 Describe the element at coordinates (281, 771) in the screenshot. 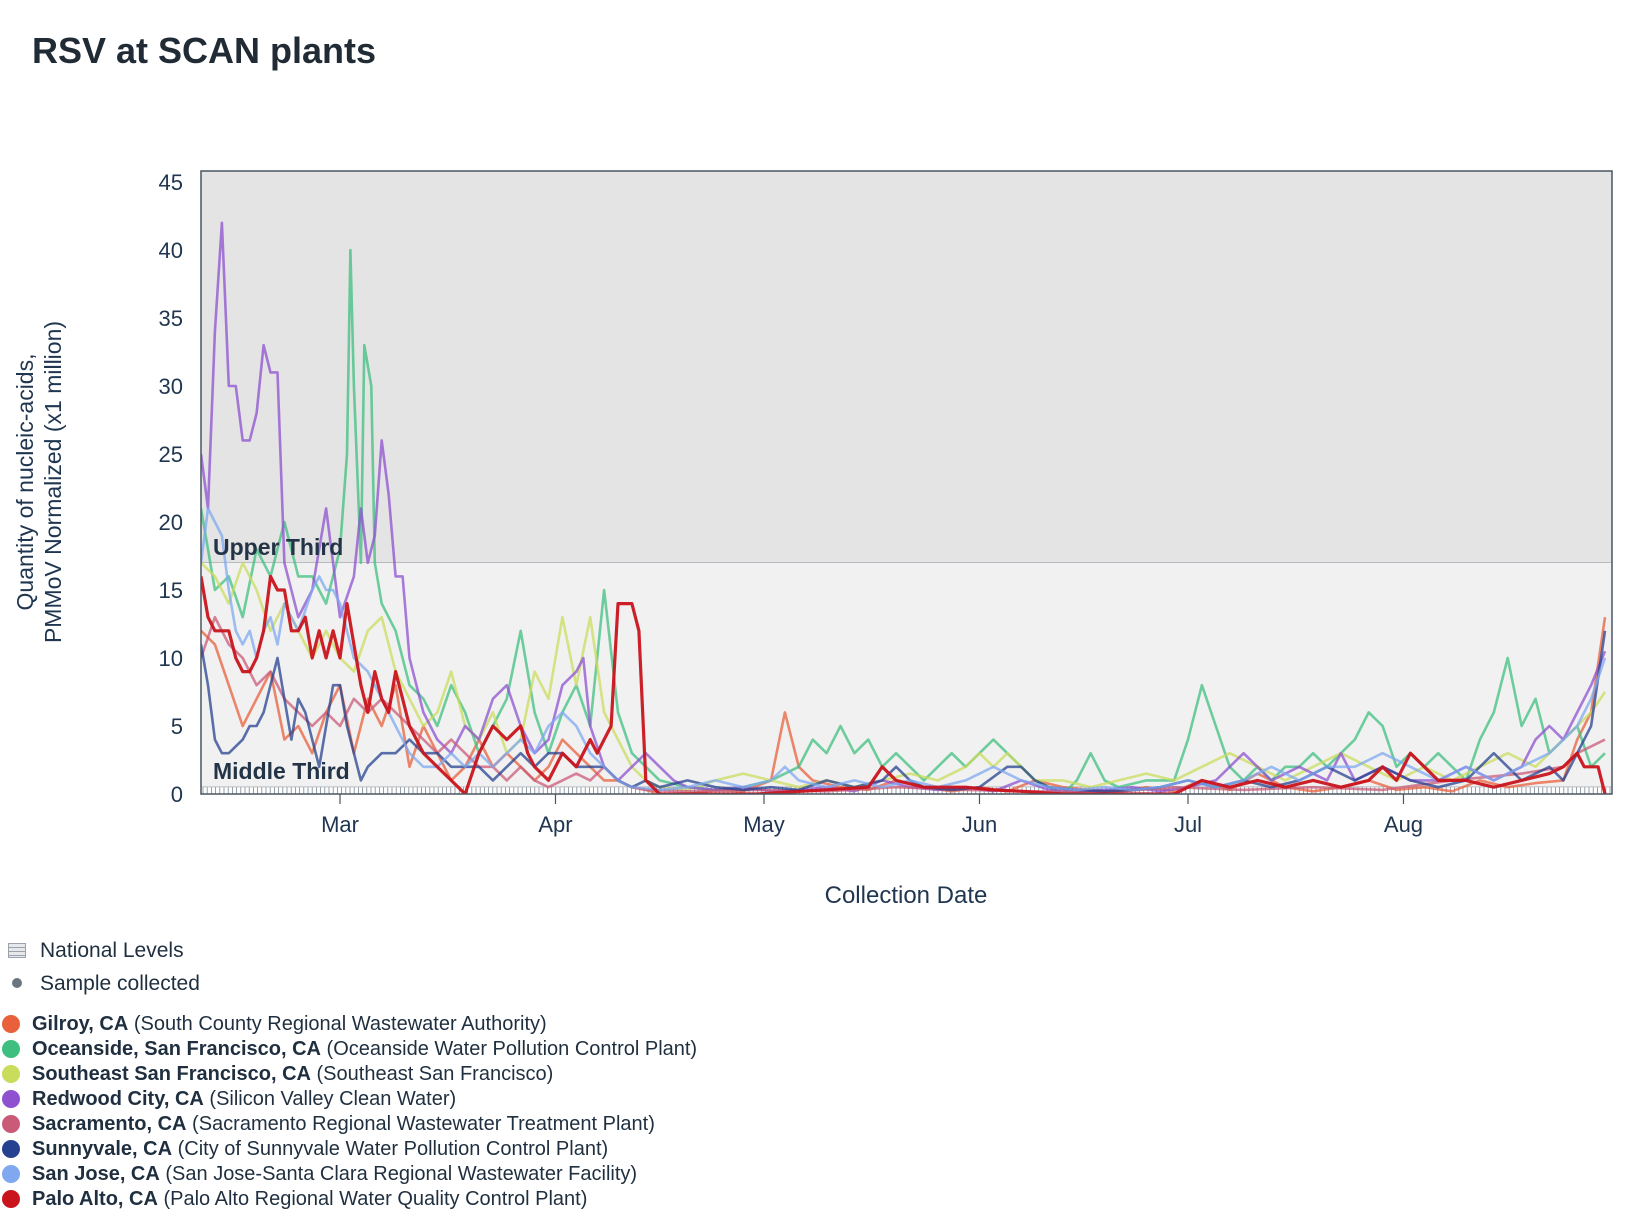

I see `band-label-middle: Middle Third` at that location.